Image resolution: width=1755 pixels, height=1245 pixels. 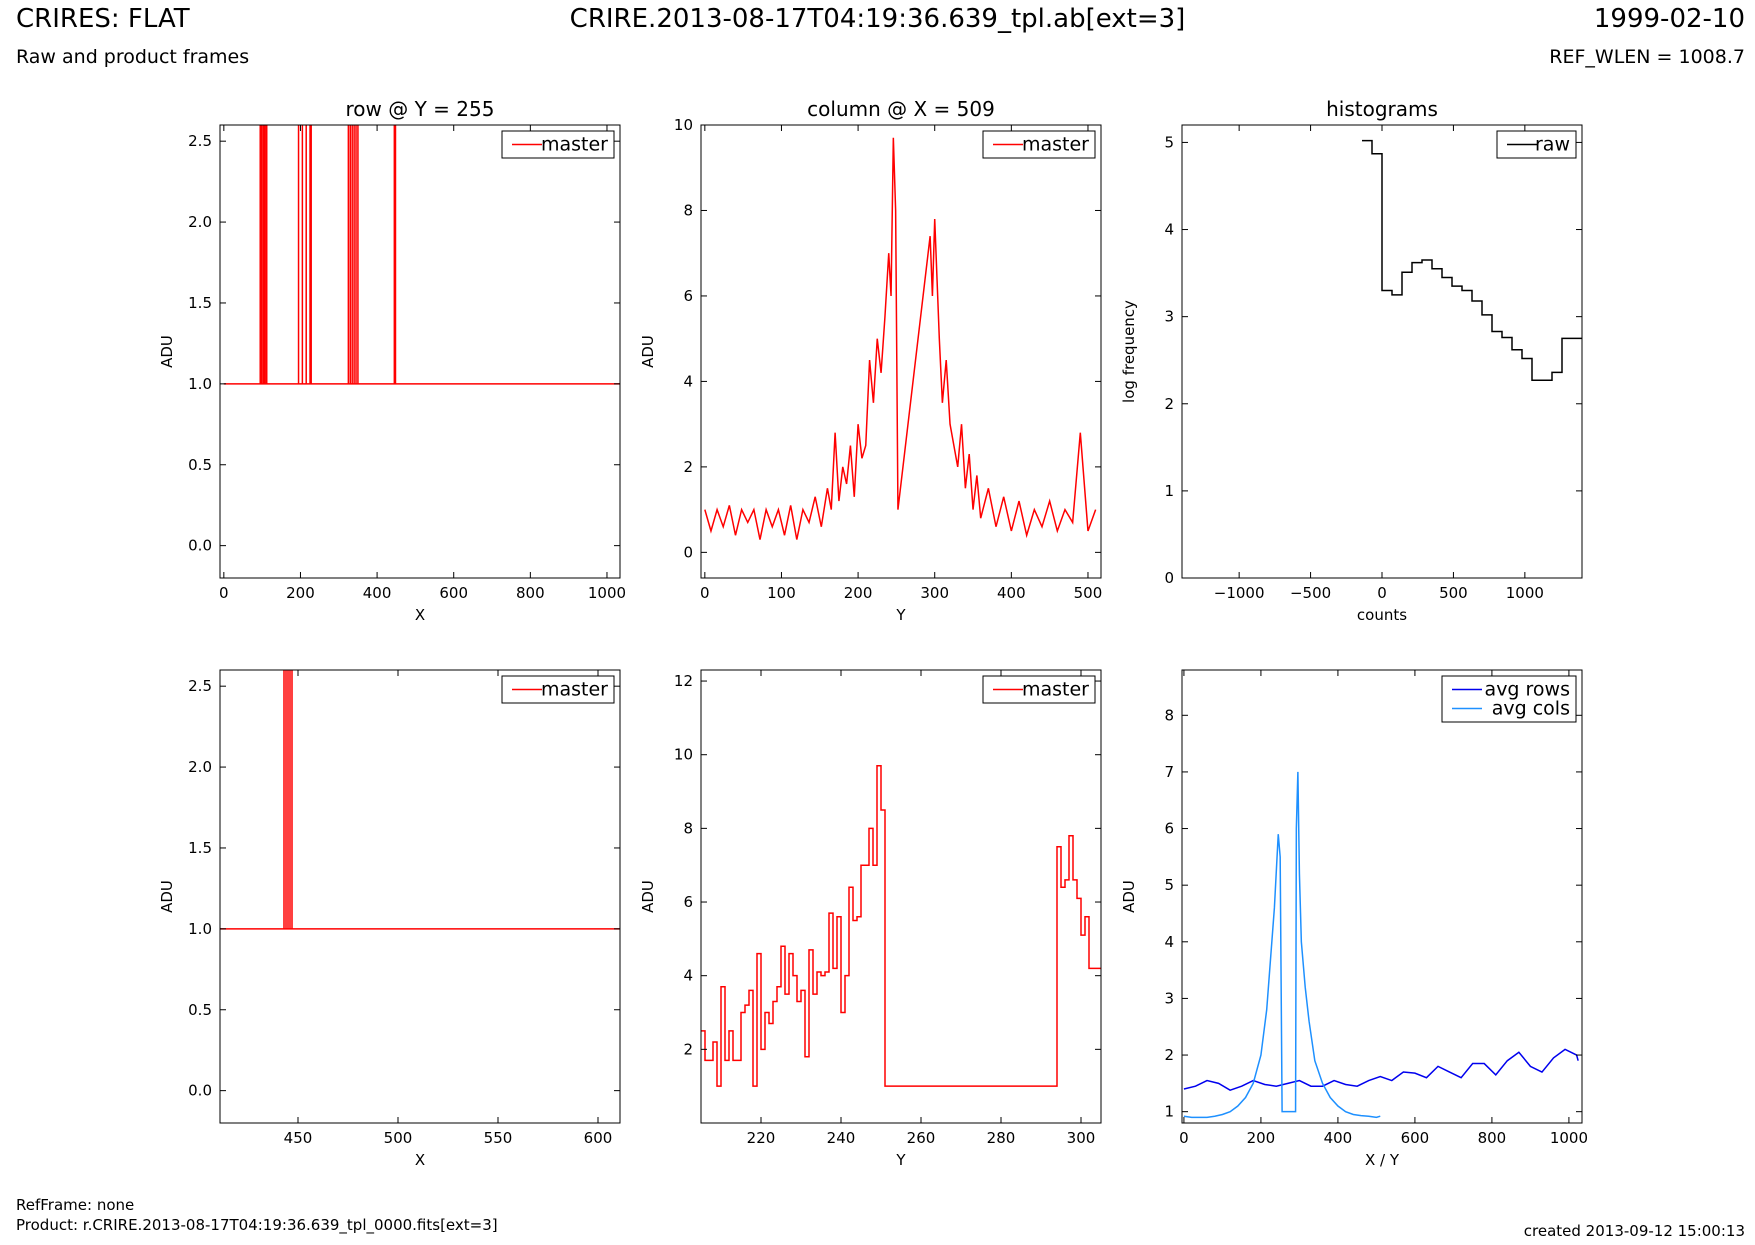 I want to click on column-zoom-plot-ylabel: ADU, so click(x=648, y=896).